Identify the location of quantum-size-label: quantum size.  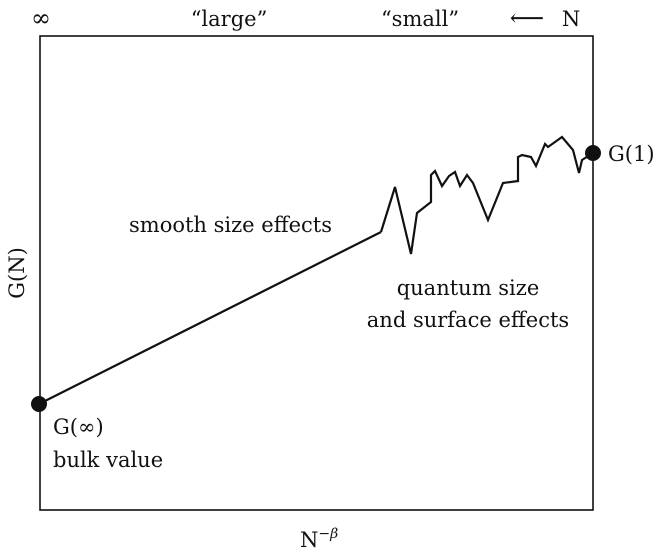
(468, 288).